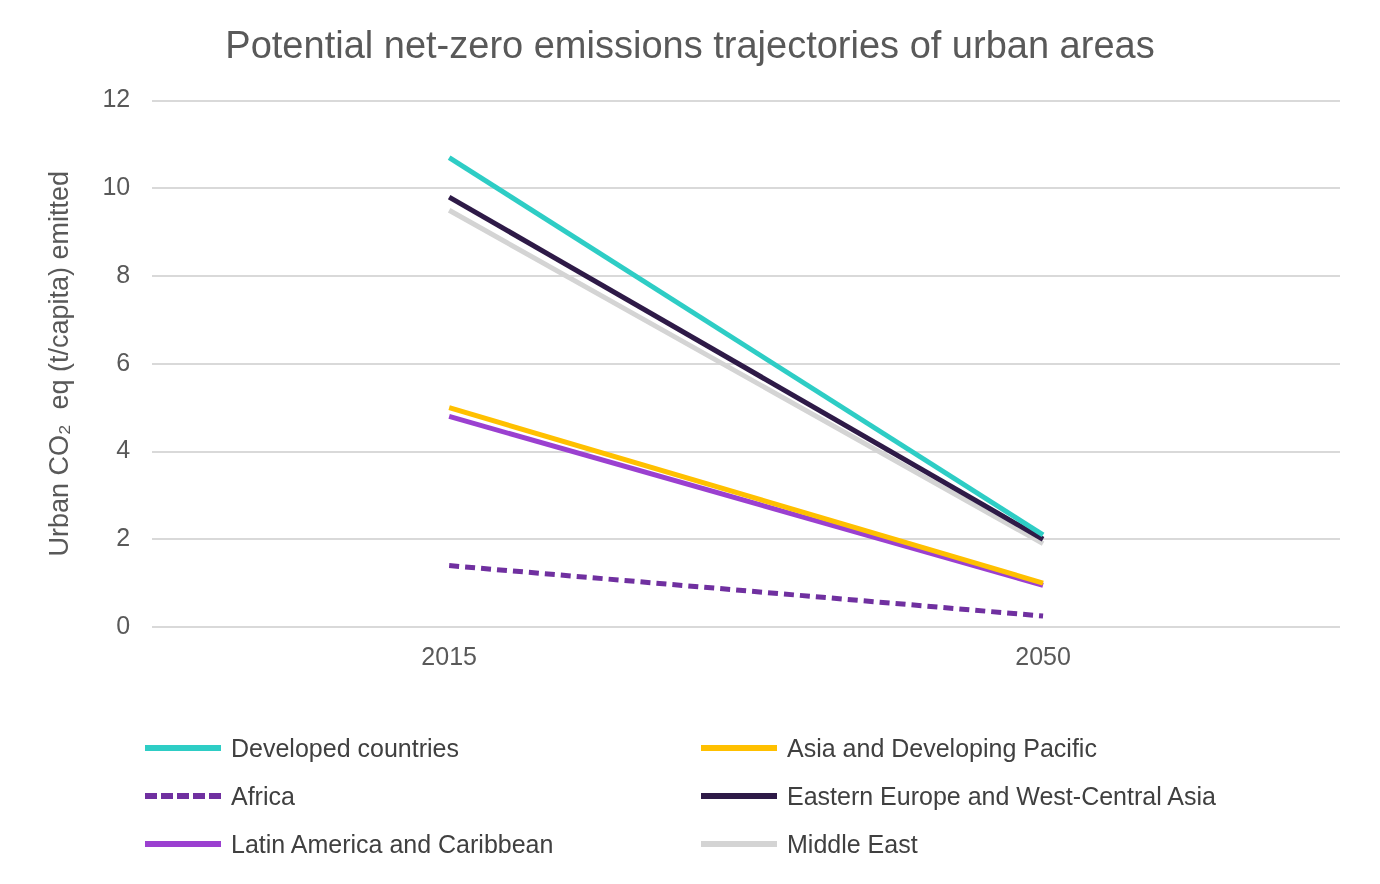  Describe the element at coordinates (58, 363) in the screenshot. I see `y-axis-title: Urban CO₂ eq (t/capita) emitted` at that location.